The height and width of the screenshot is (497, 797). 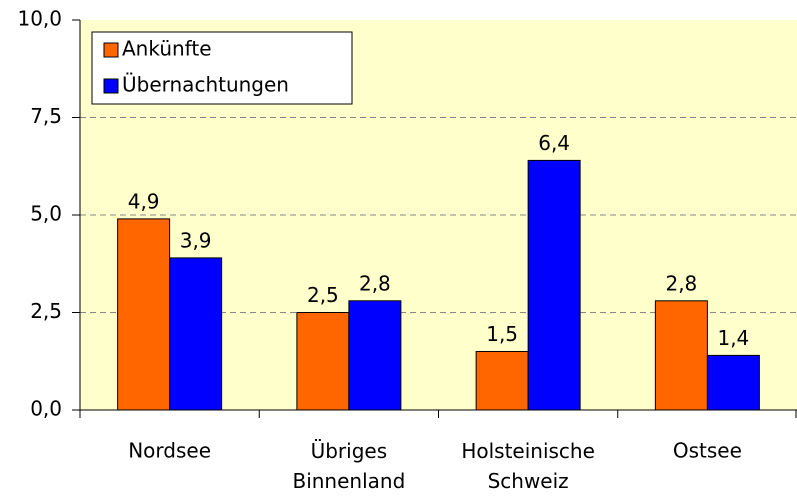 What do you see at coordinates (554, 143) in the screenshot?
I see `value-label: 6,4` at bounding box center [554, 143].